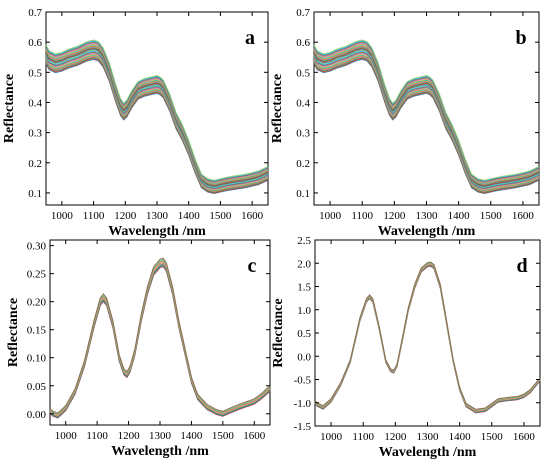  Describe the element at coordinates (460, 437) in the screenshot. I see `panel-d-x-tick-label: 1400` at that location.